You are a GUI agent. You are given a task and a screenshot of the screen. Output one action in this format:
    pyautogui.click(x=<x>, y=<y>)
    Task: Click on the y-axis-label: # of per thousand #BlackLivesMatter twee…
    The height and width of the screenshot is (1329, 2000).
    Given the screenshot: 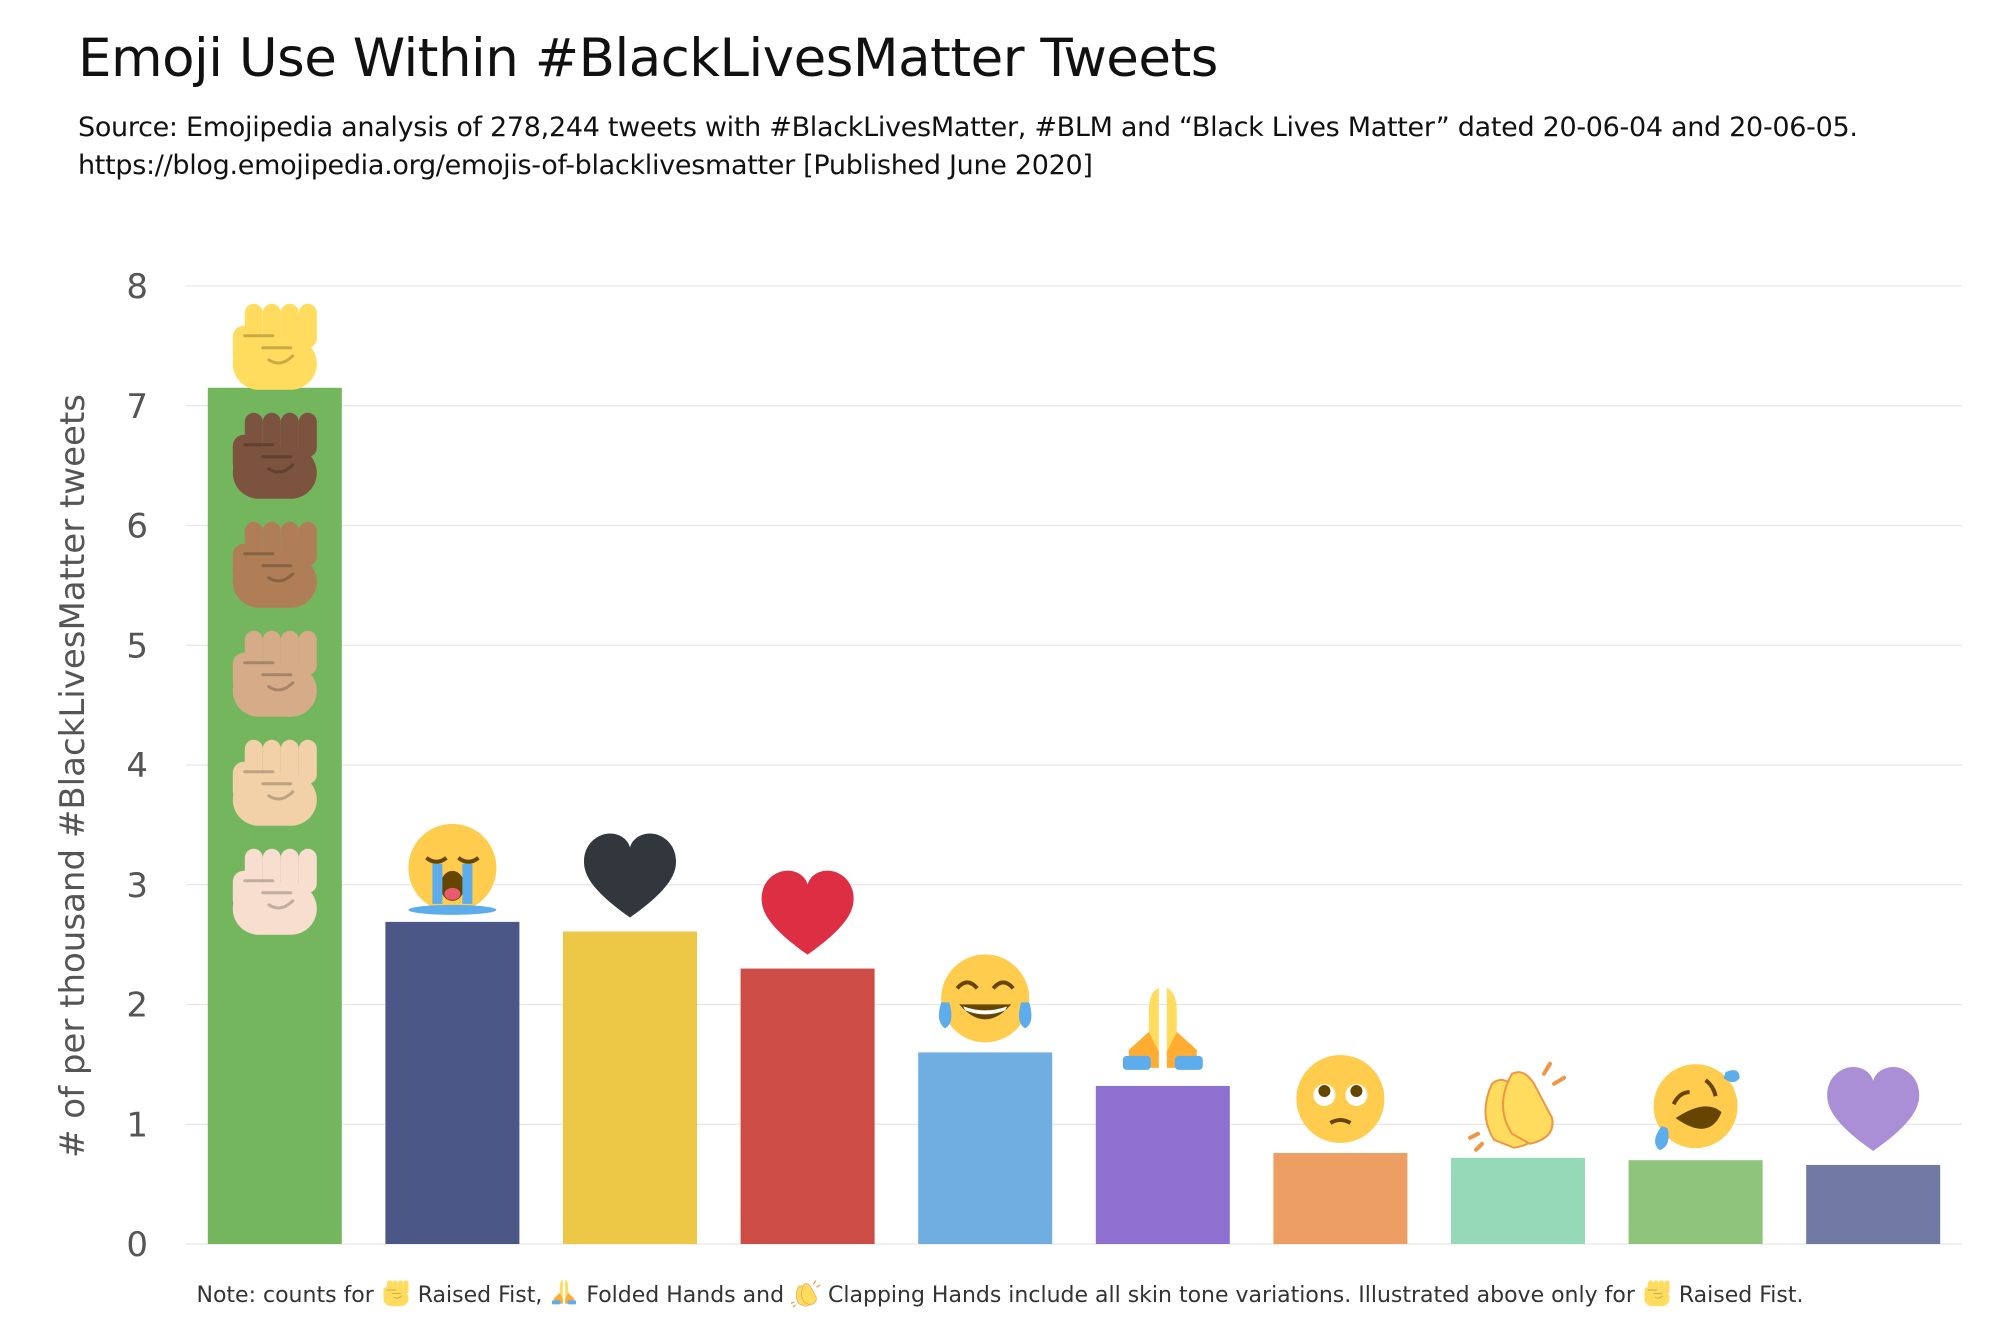 What is the action you would take?
    pyautogui.click(x=73, y=776)
    